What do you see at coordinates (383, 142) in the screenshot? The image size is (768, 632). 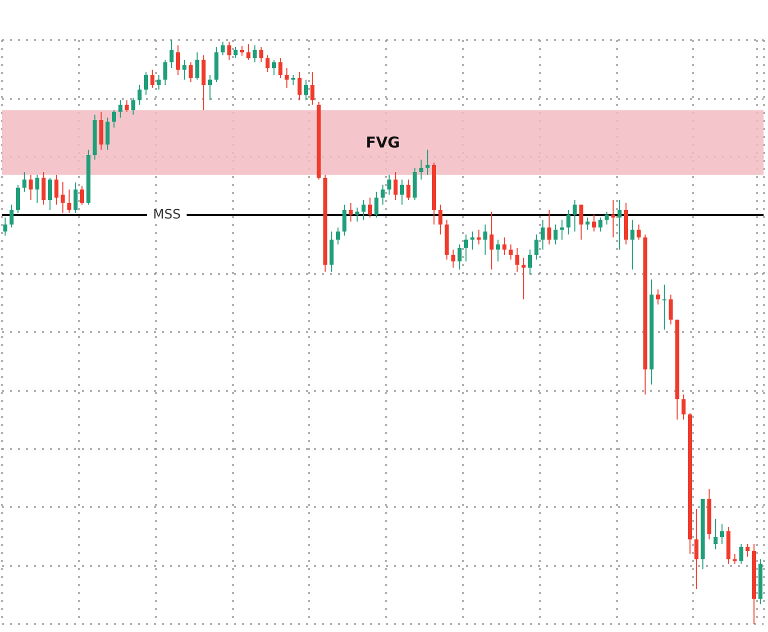 I see `band-label: FVG` at bounding box center [383, 142].